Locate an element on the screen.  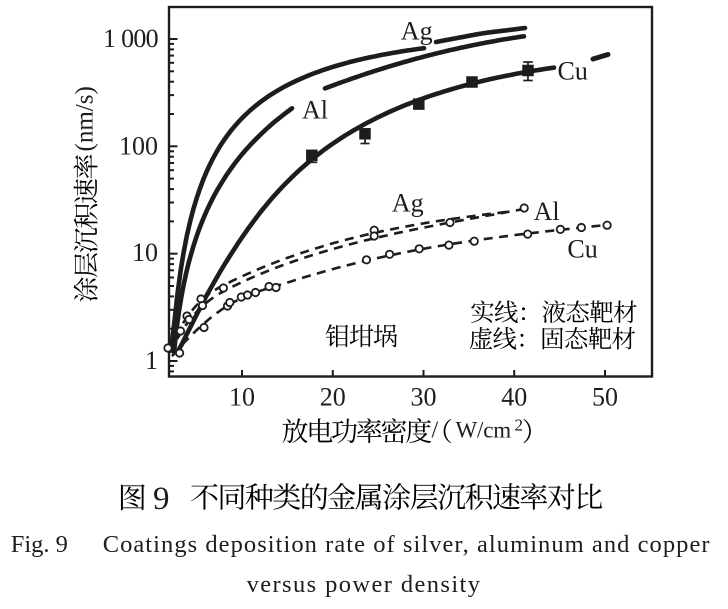
svg-text: versus power density is located at coordinates (364, 584).